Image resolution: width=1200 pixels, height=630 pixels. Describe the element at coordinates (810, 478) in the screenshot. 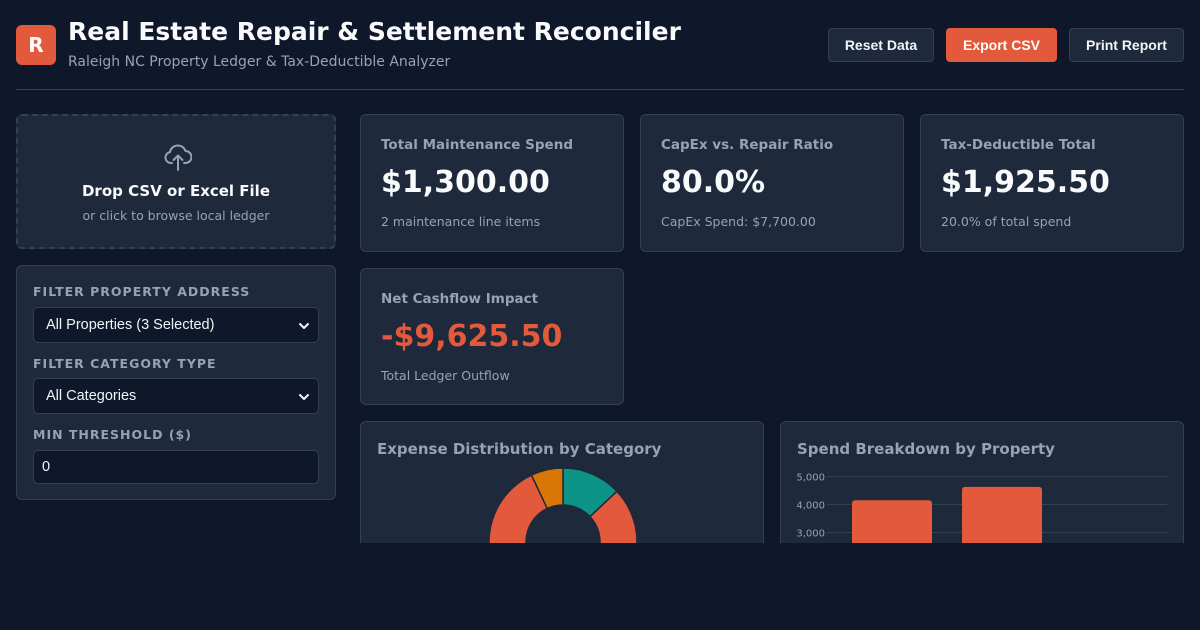

I see `y-tick-label: 5,000` at that location.